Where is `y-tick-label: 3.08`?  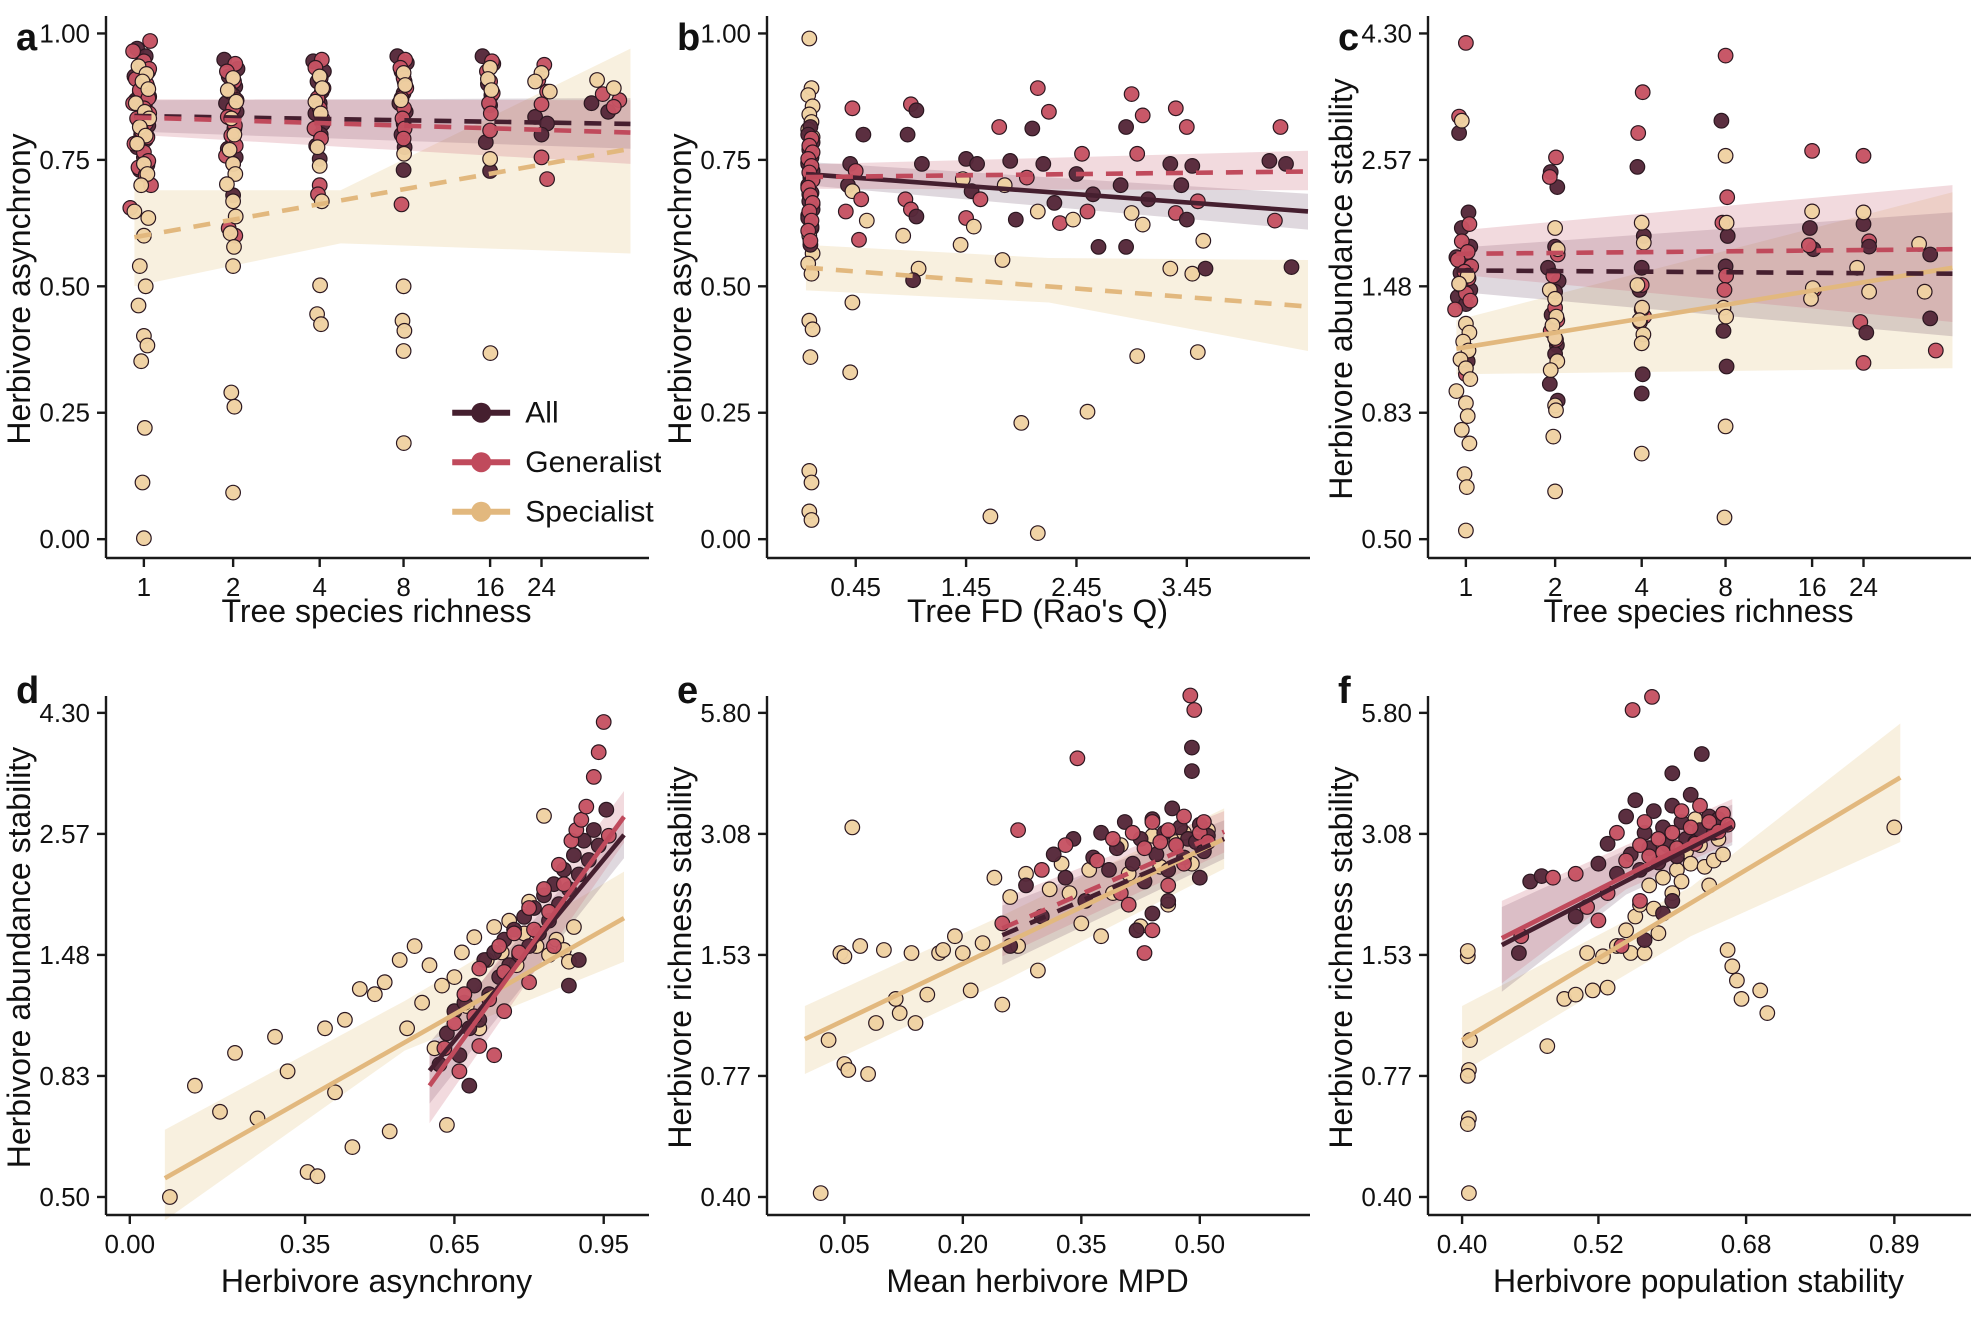
y-tick-label: 3.08 is located at coordinates (725, 834).